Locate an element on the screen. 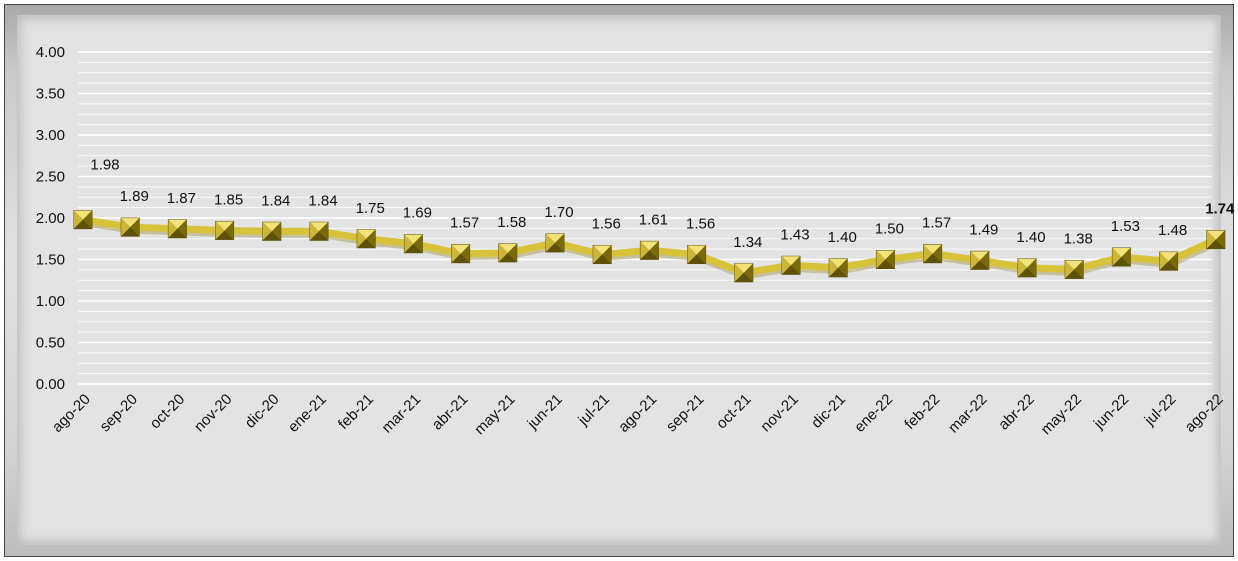 The width and height of the screenshot is (1238, 561). x-tick-label: jun-21 is located at coordinates (545, 412).